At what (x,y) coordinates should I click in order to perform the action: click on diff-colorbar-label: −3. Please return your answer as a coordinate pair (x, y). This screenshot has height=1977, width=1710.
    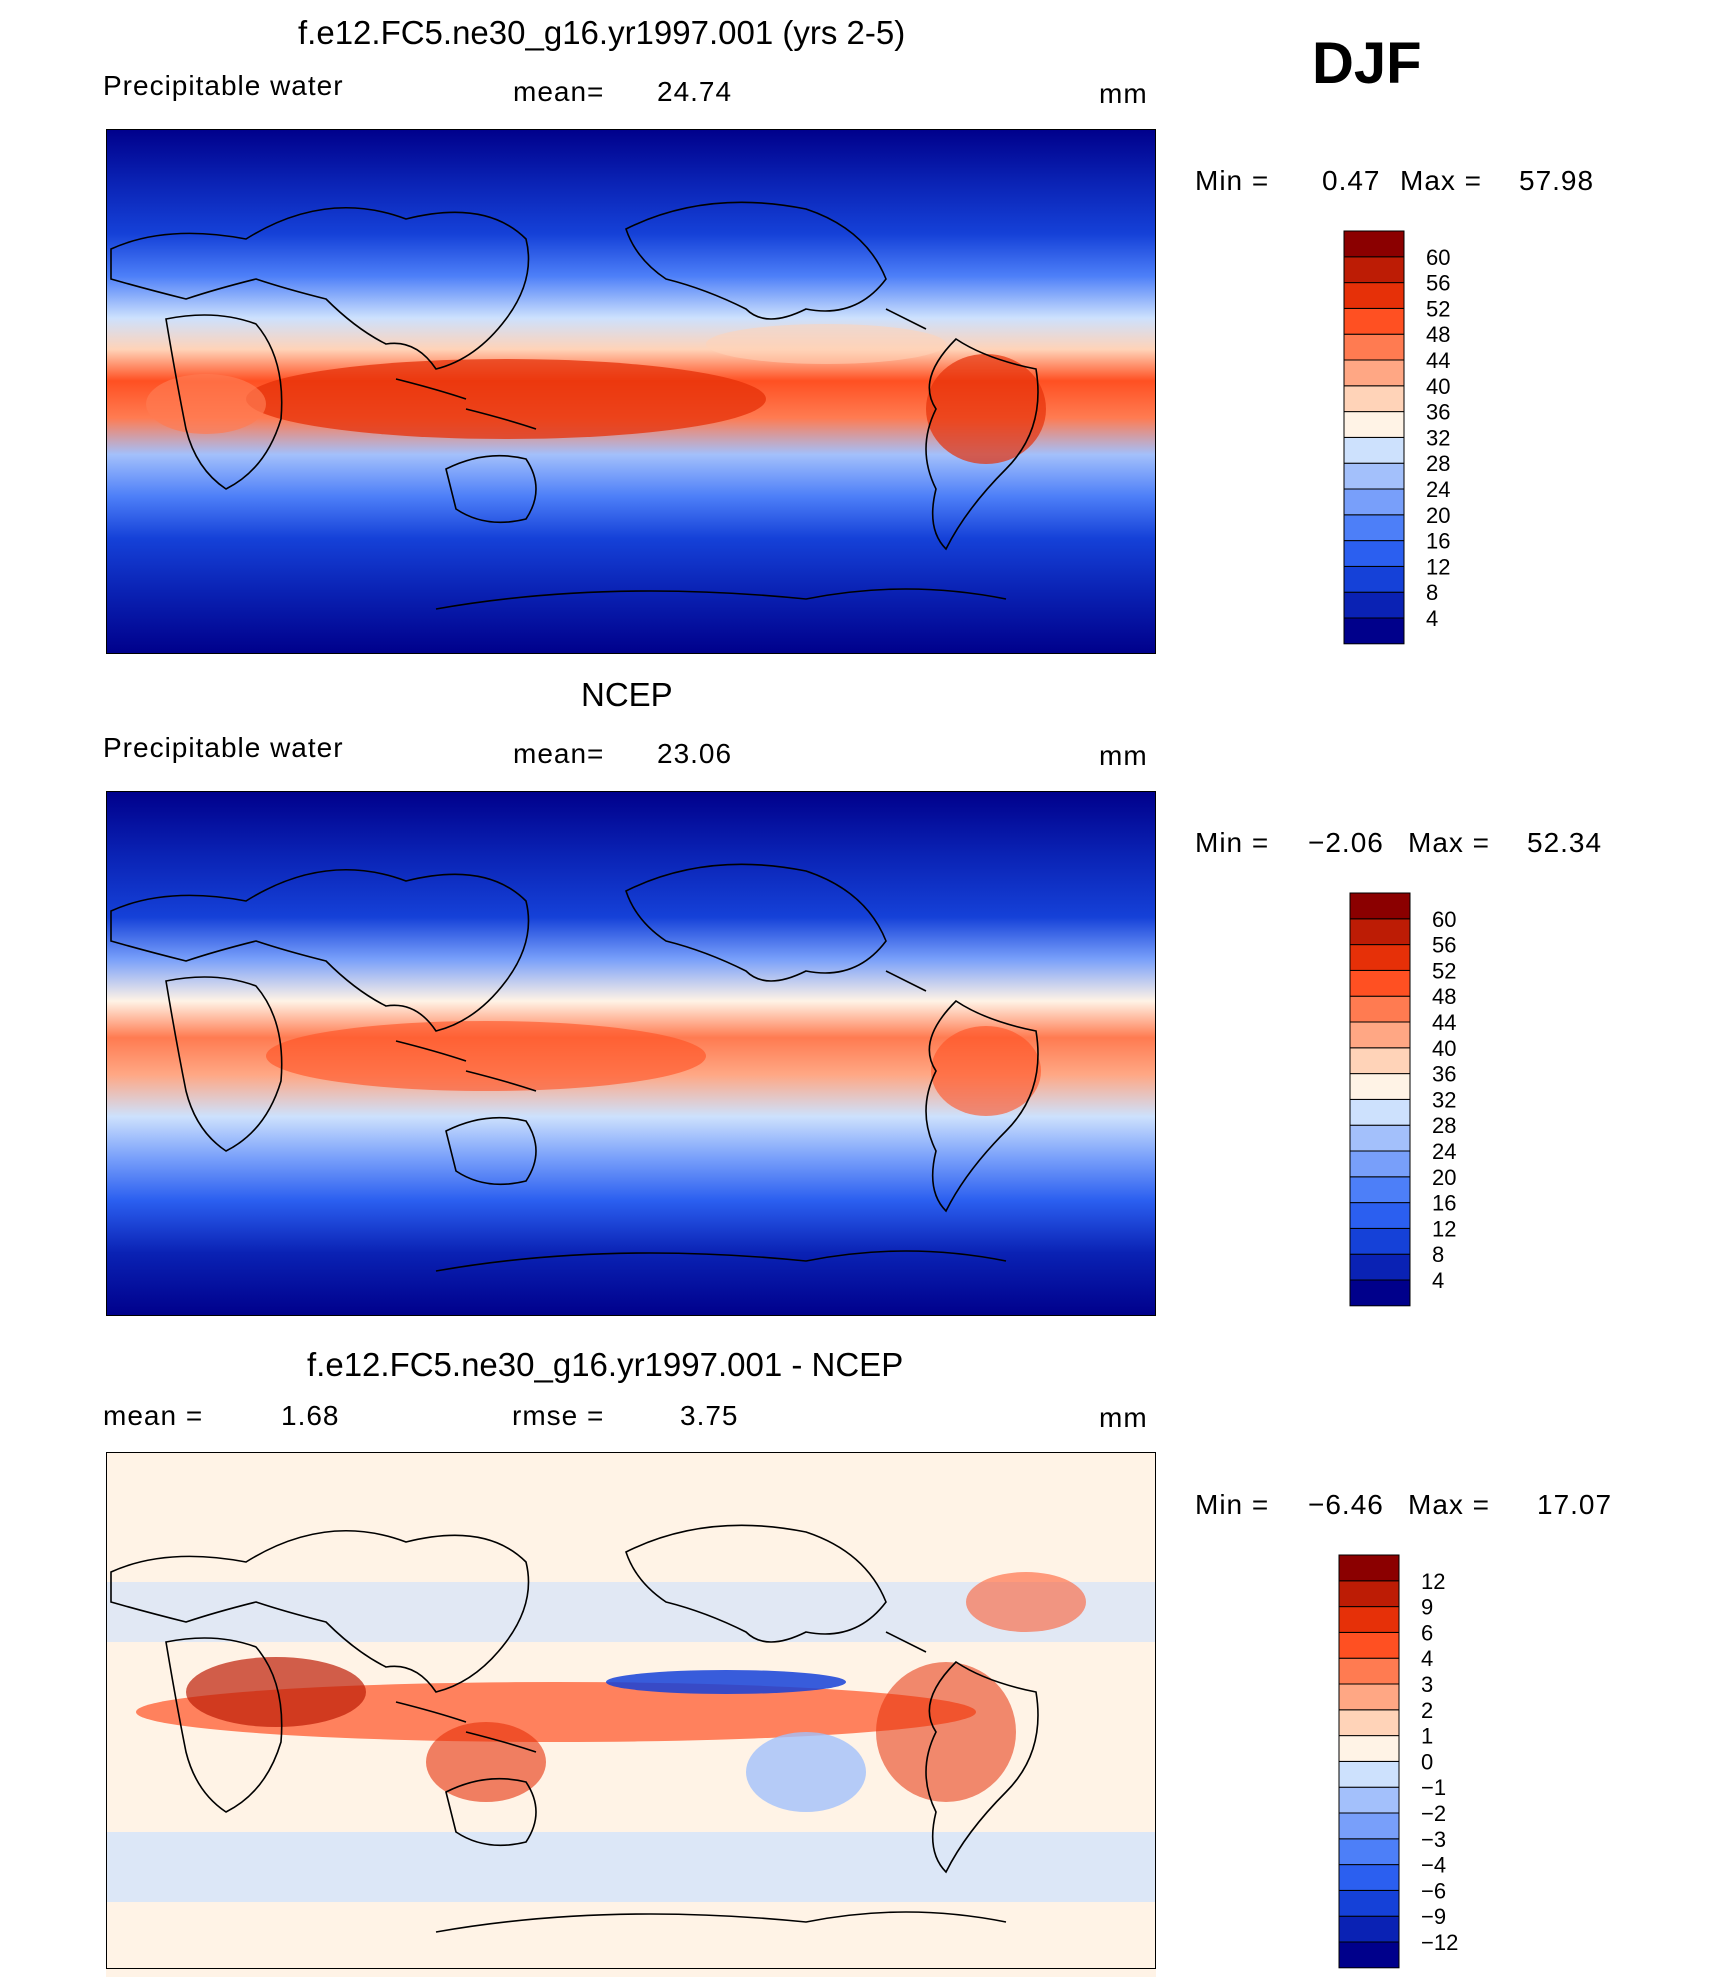
    Looking at the image, I should click on (1433, 1839).